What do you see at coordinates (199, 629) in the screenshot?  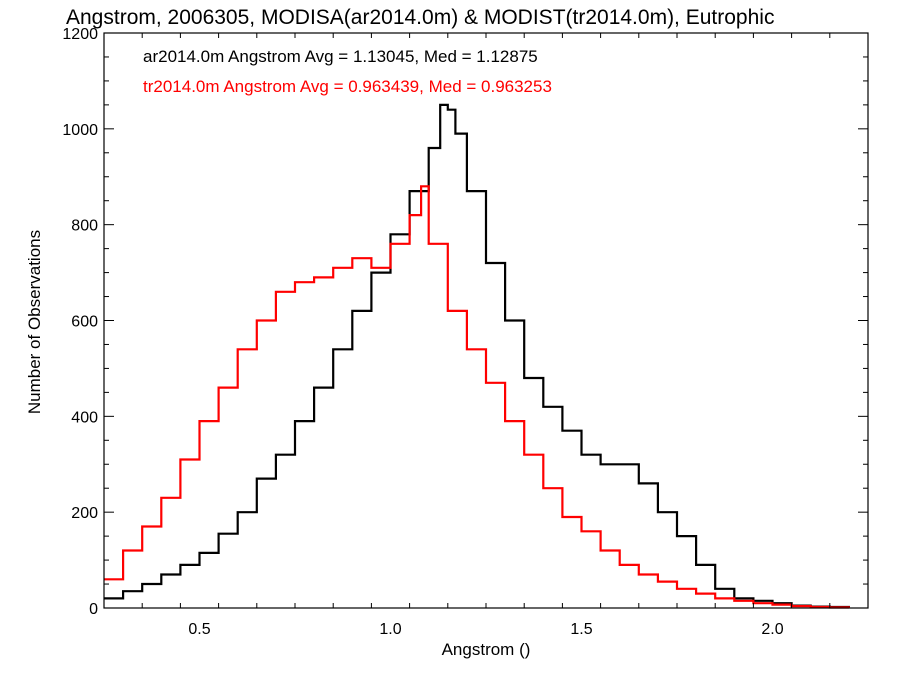 I see `x-tick-label: 0.5` at bounding box center [199, 629].